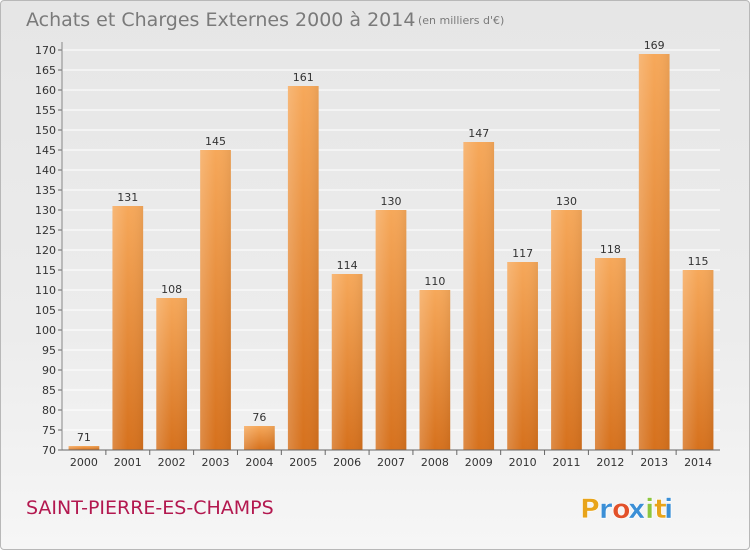  What do you see at coordinates (606, 509) in the screenshot?
I see `logo-letter: r` at bounding box center [606, 509].